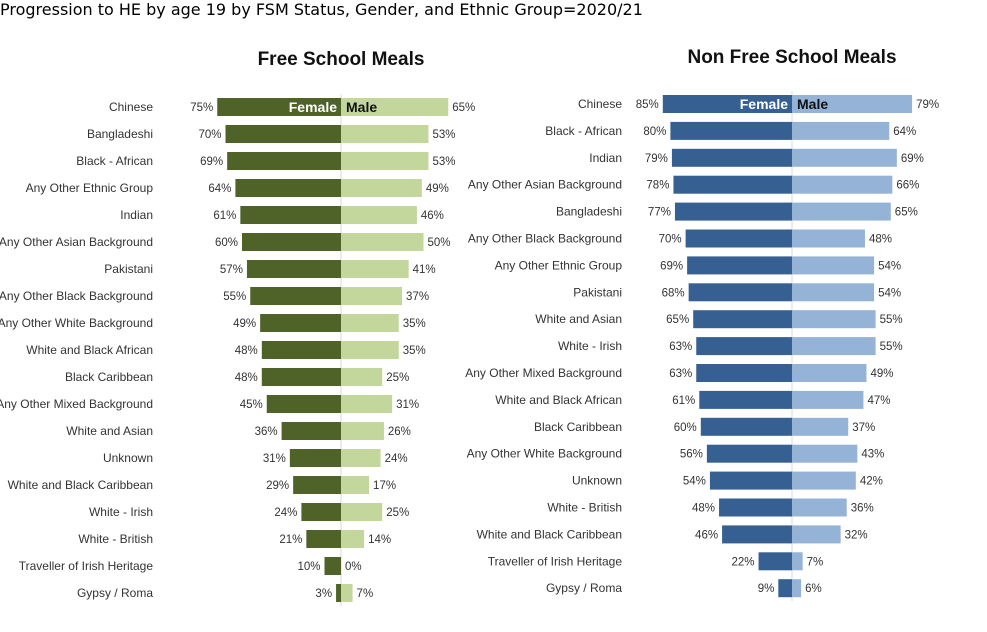 The width and height of the screenshot is (987, 632). What do you see at coordinates (559, 265) in the screenshot?
I see `category-label: Any Other Ethnic Group` at bounding box center [559, 265].